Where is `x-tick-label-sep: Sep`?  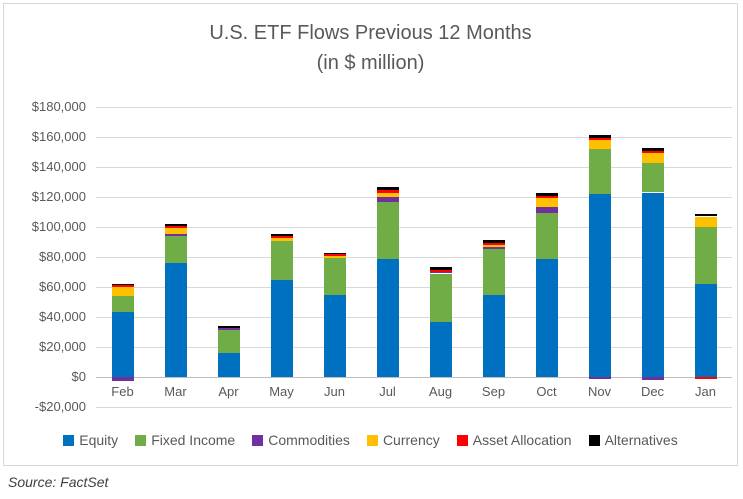
x-tick-label-sep: Sep is located at coordinates (493, 391).